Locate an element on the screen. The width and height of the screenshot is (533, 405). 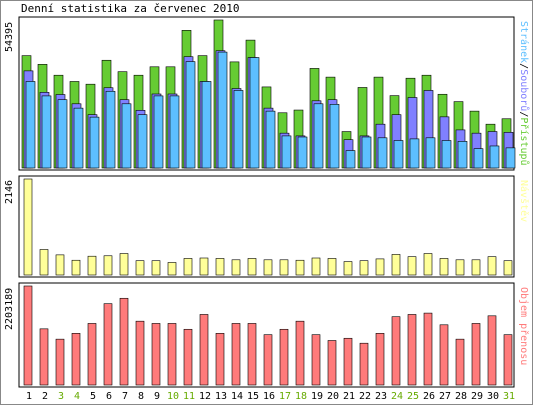
x-tick-label: 21 is located at coordinates (349, 396).